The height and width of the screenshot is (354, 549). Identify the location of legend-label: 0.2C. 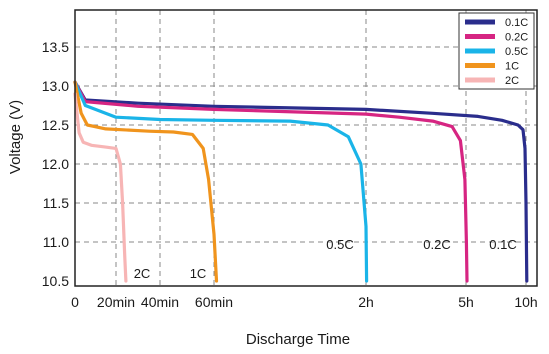
(516, 38).